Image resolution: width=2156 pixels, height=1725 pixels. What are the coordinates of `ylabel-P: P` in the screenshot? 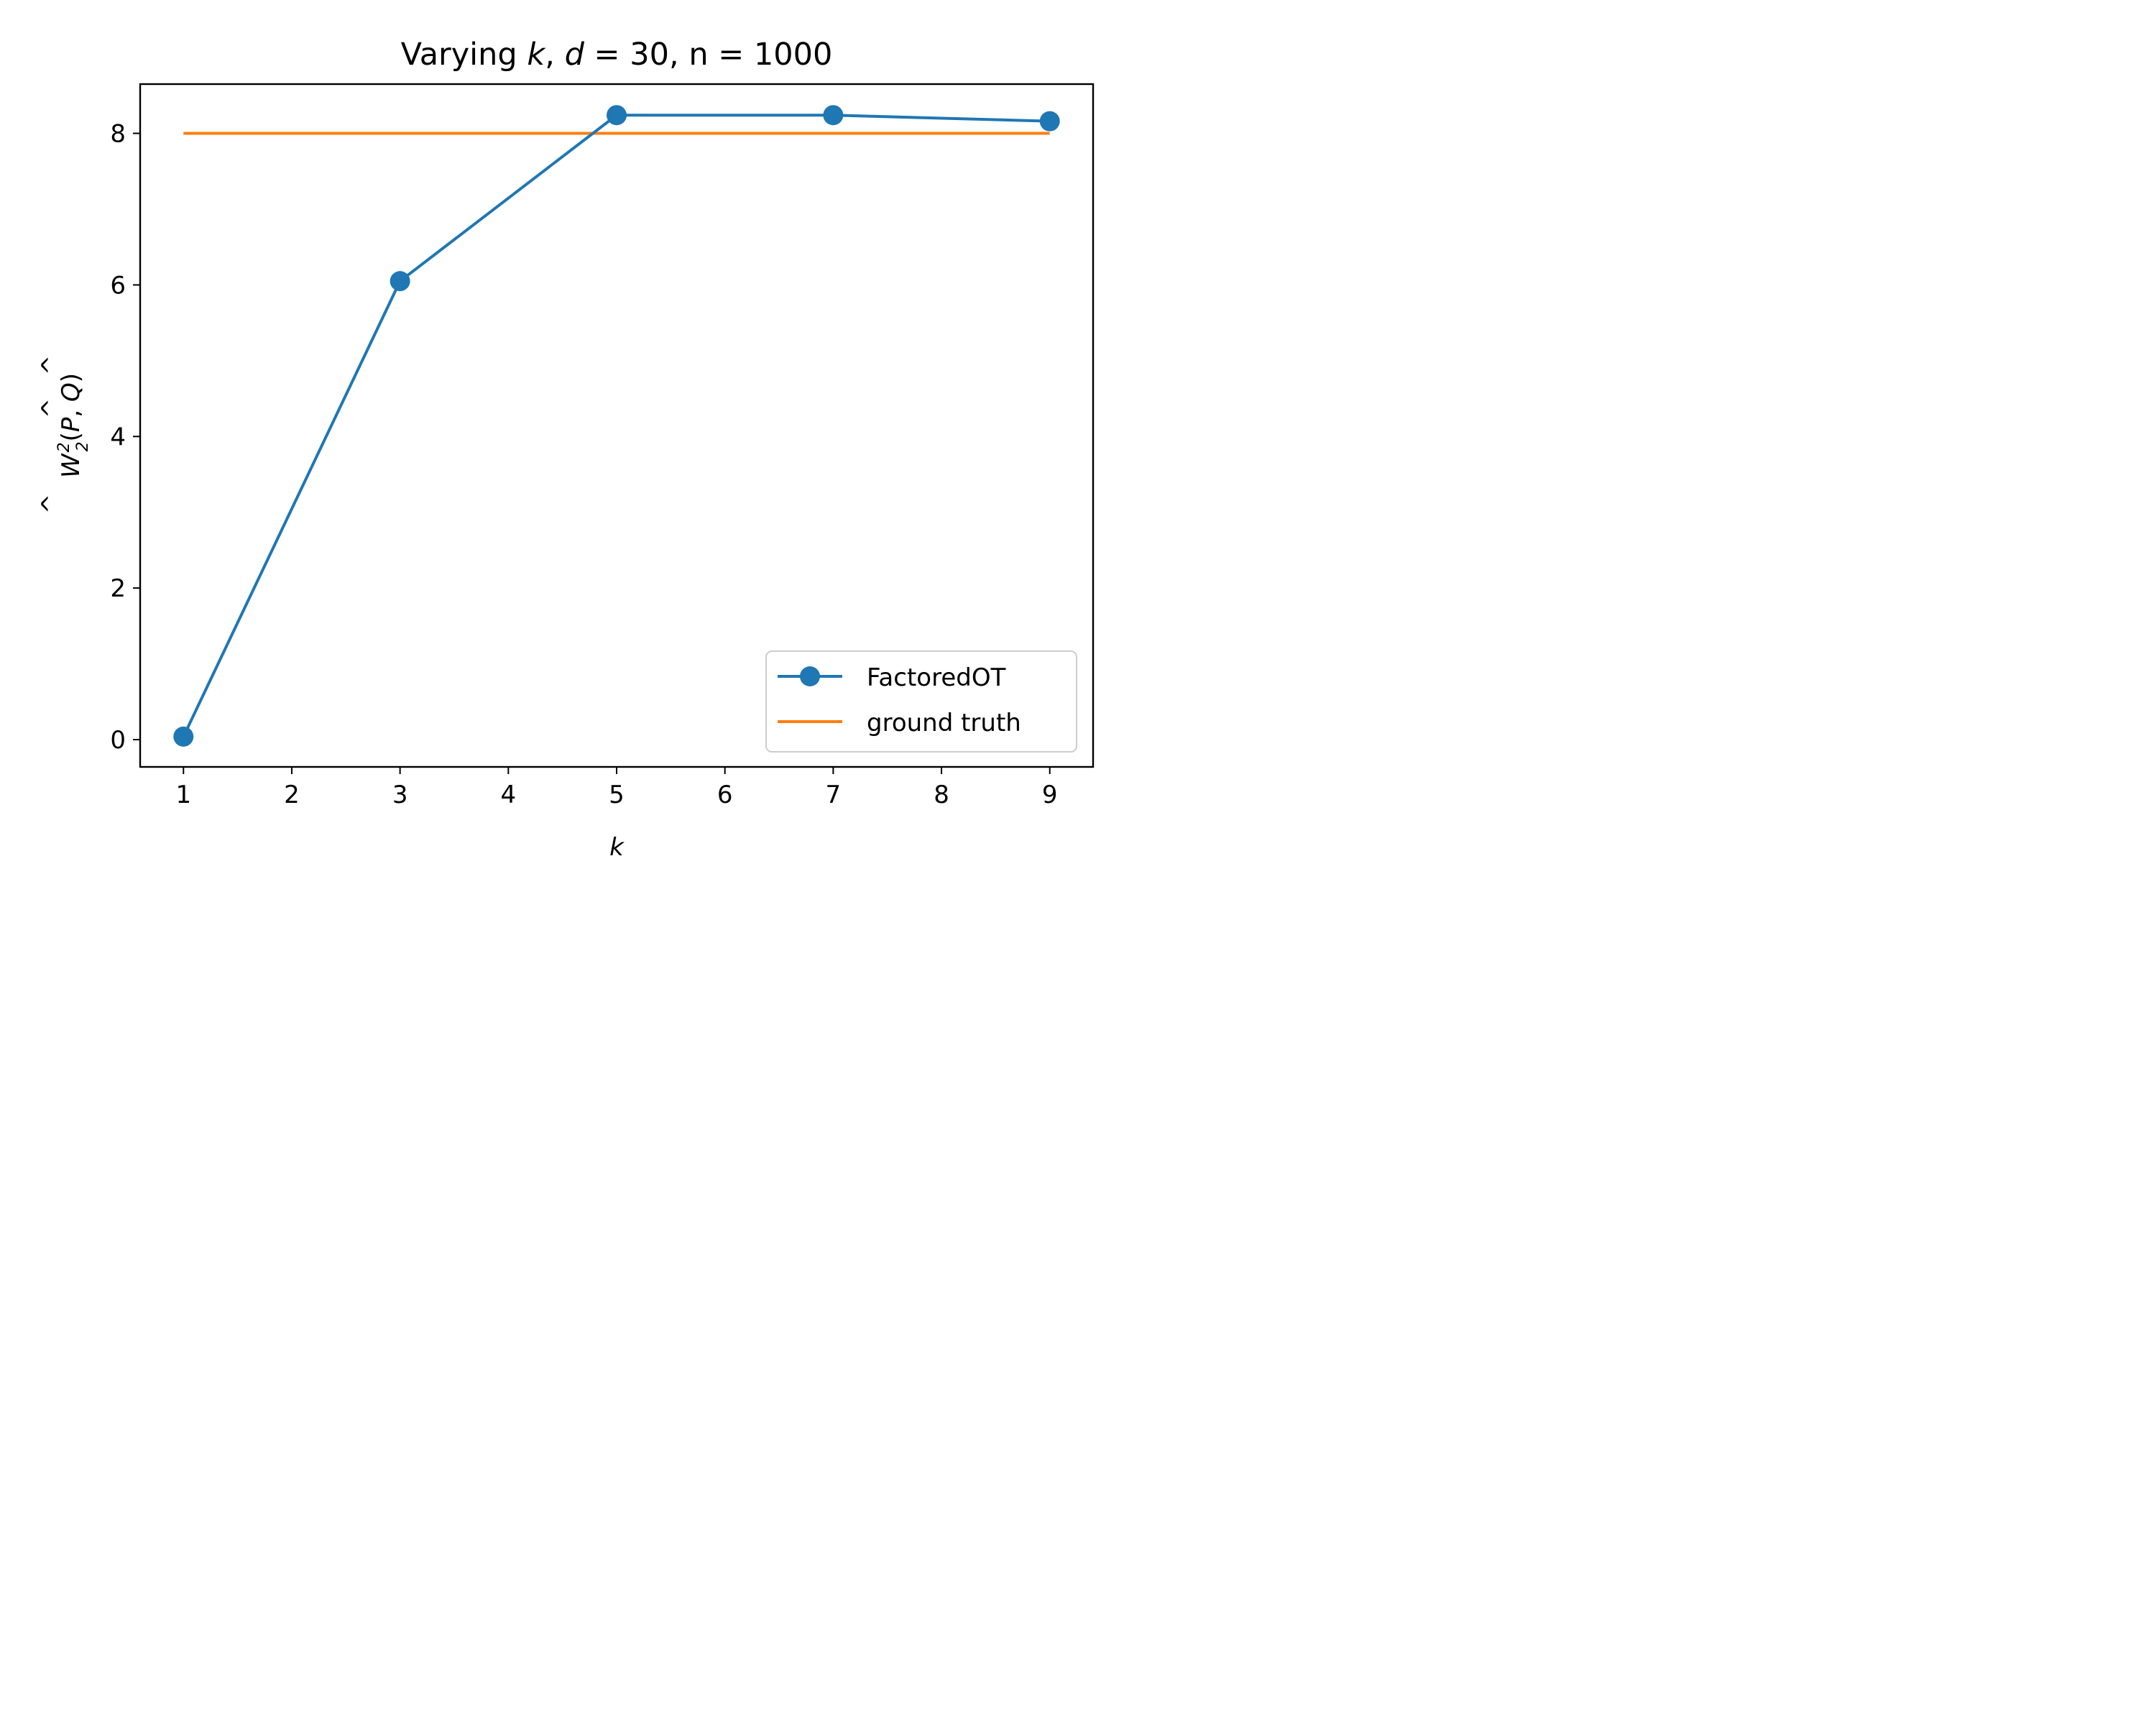 It's located at (71, 424).